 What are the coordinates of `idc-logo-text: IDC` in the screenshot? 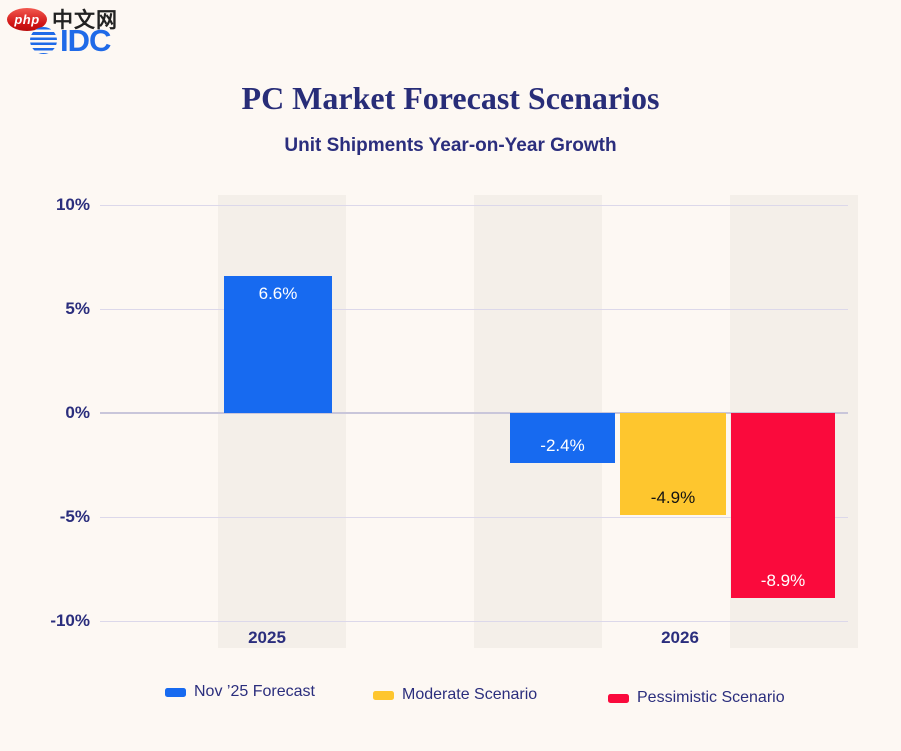 It's located at (85, 40).